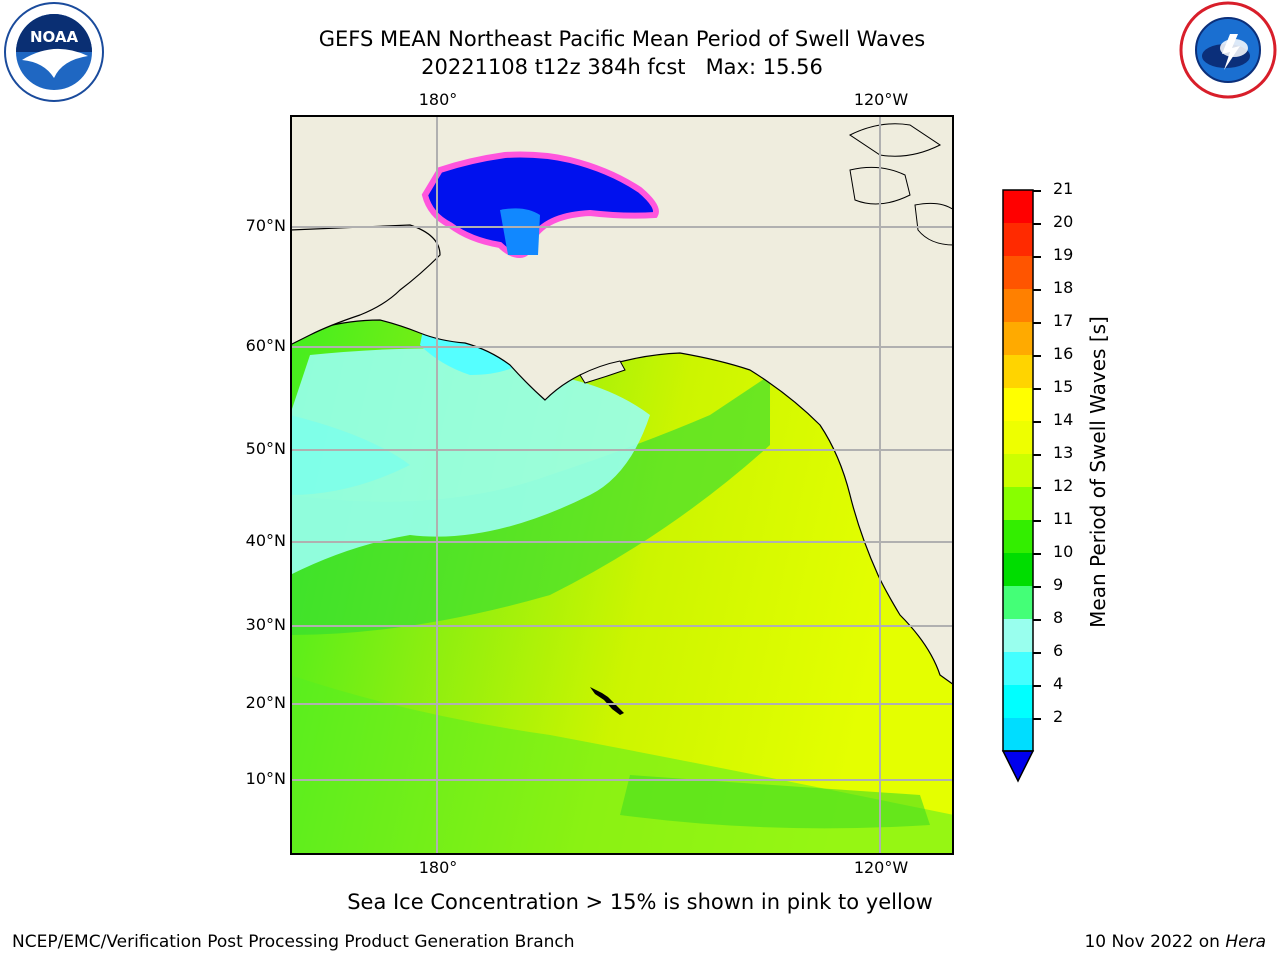 The height and width of the screenshot is (960, 1280). I want to click on colorbar-tick-label: 2, so click(1058, 716).